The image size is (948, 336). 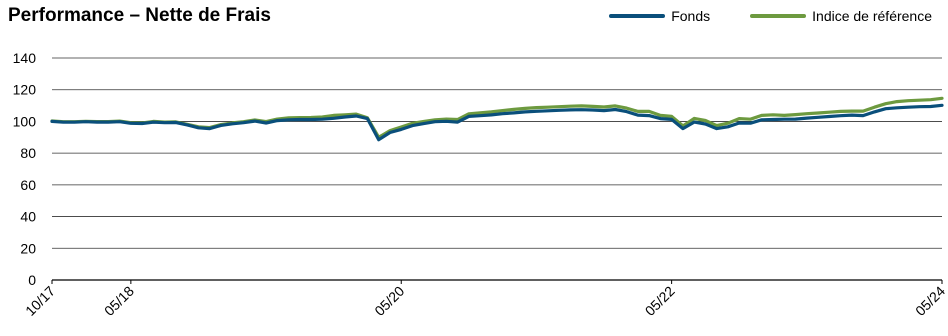 What do you see at coordinates (497, 122) in the screenshot?
I see `series-line-fonds` at bounding box center [497, 122].